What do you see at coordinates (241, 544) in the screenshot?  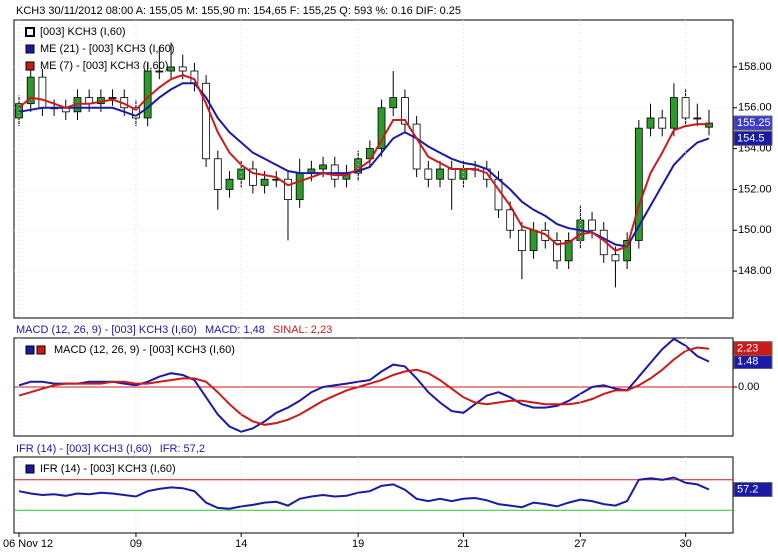 I see `x-tick-label: 14` at bounding box center [241, 544].